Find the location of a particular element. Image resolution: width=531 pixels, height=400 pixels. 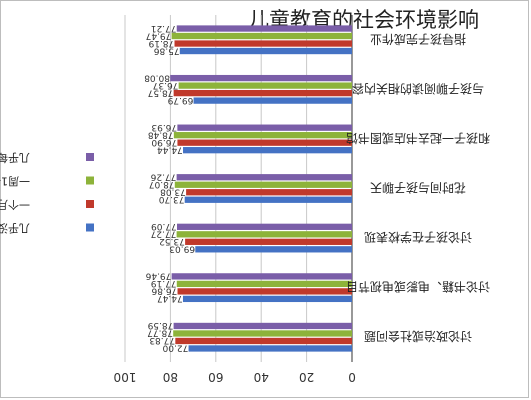

value-label-2-2: 77.27 is located at coordinates (164, 234).